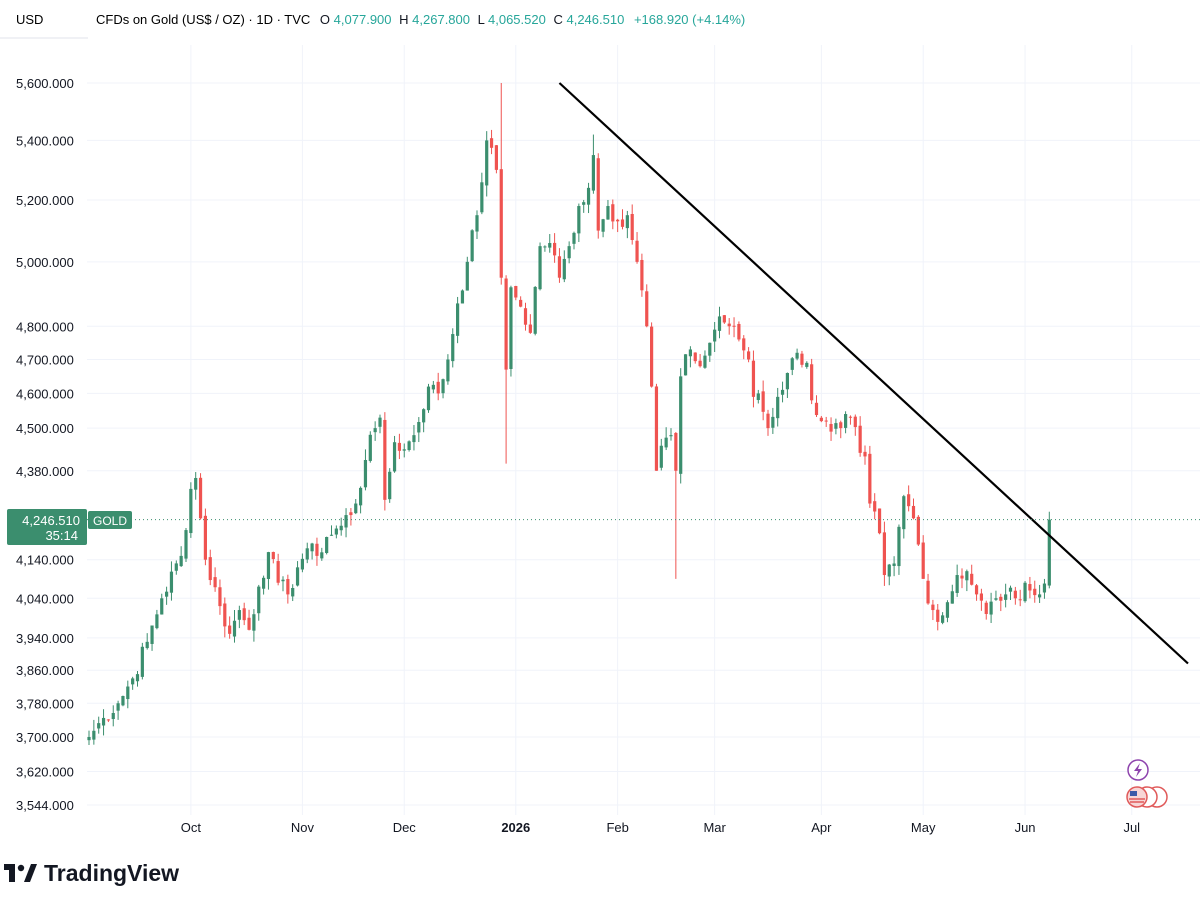 This screenshot has height=906, width=1200. I want to click on open-label: O, so click(325, 19).